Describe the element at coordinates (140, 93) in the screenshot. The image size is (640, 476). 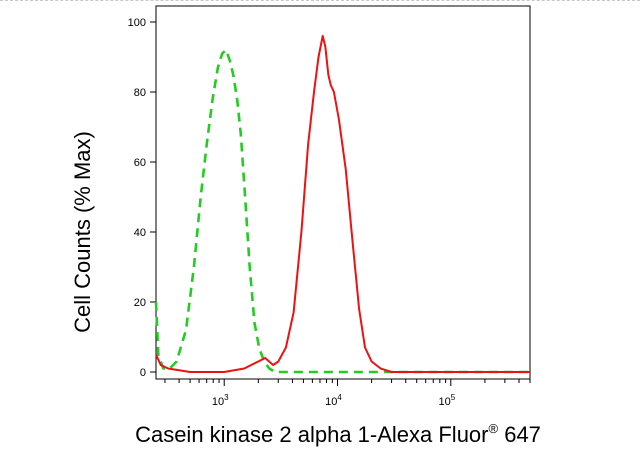
I see `y-tick-label-80: 80` at that location.